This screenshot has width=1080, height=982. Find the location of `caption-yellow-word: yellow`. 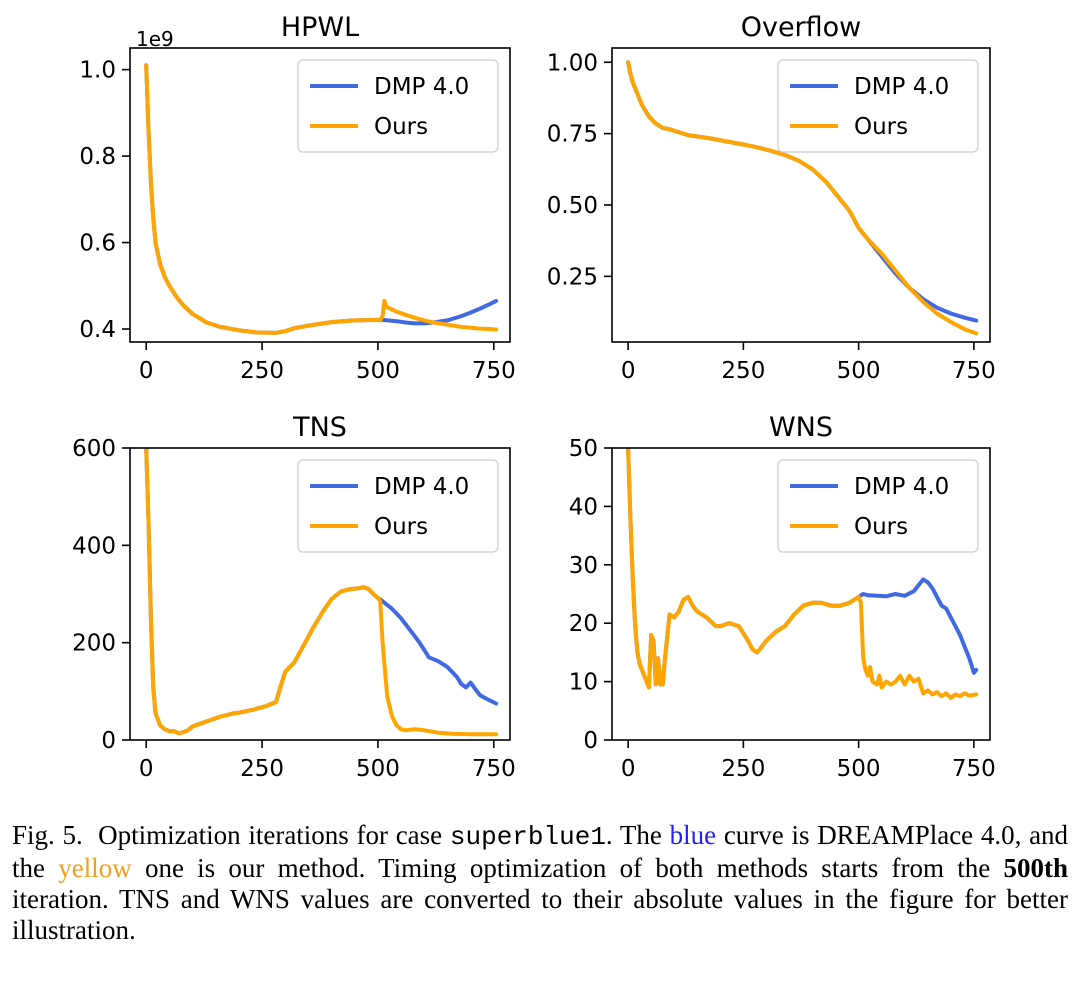

caption-yellow-word: yellow is located at coordinates (95, 868).